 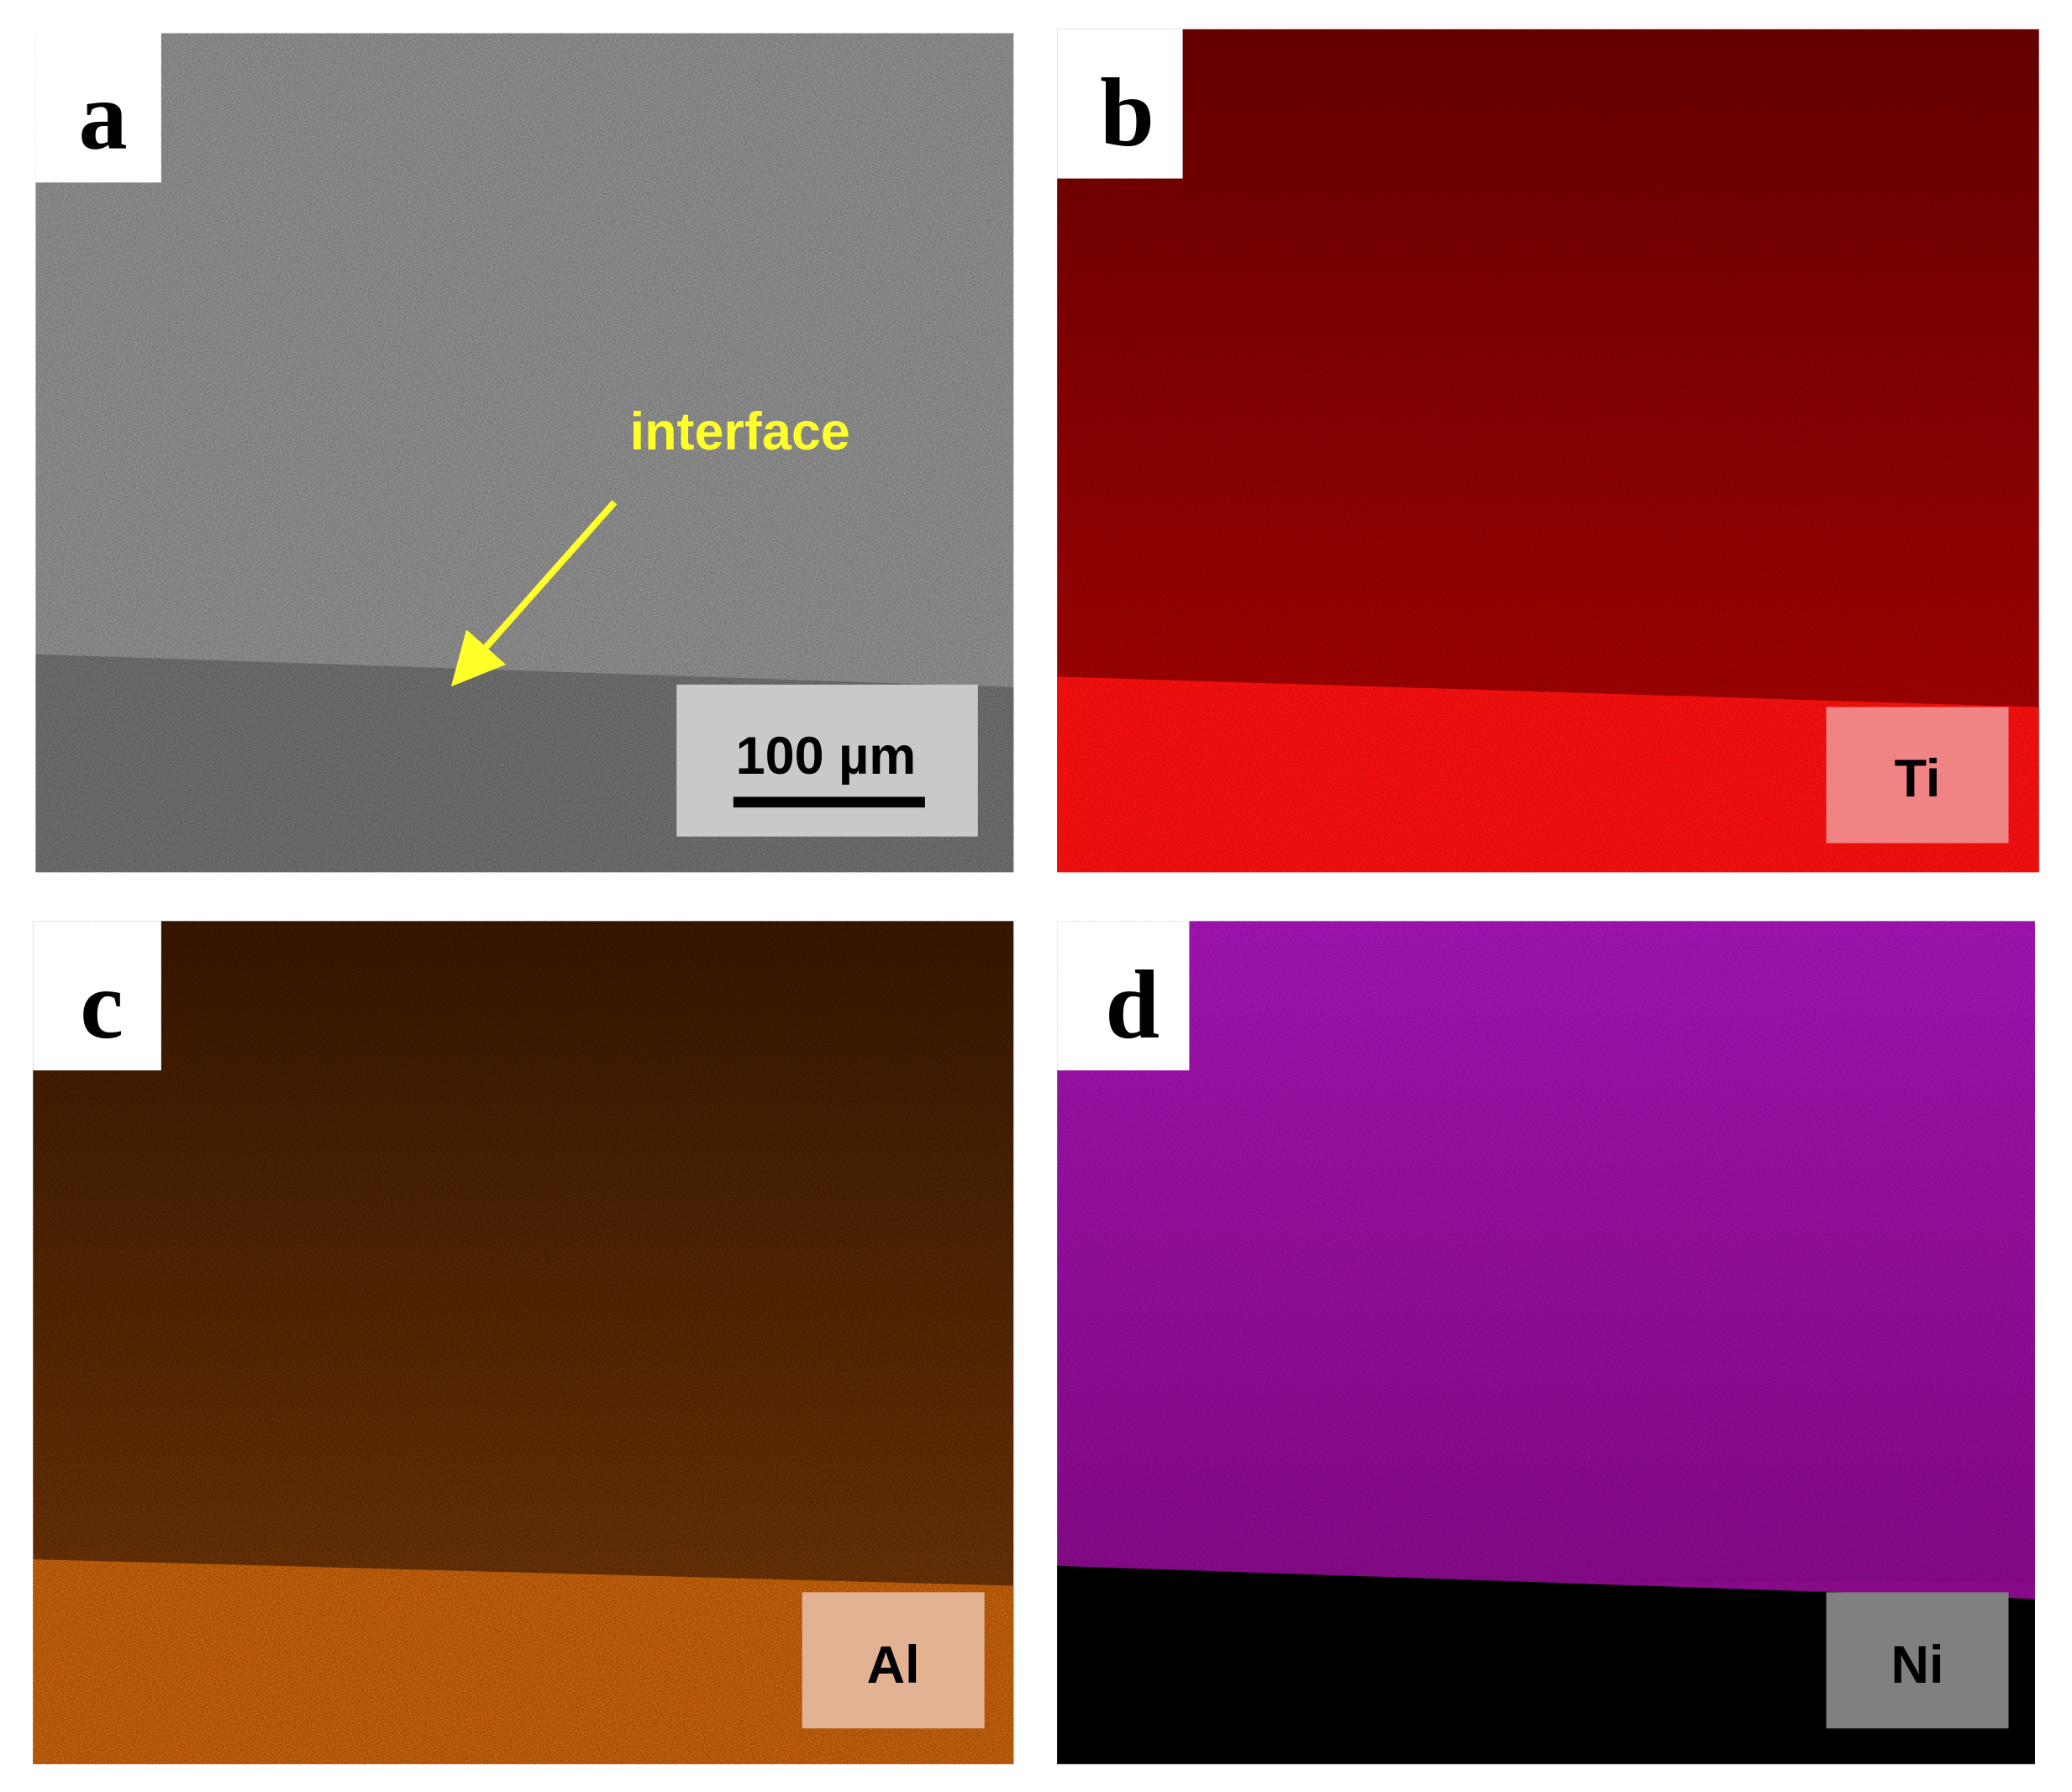 What do you see at coordinates (1127, 113) in the screenshot?
I see `panel-label: b` at bounding box center [1127, 113].